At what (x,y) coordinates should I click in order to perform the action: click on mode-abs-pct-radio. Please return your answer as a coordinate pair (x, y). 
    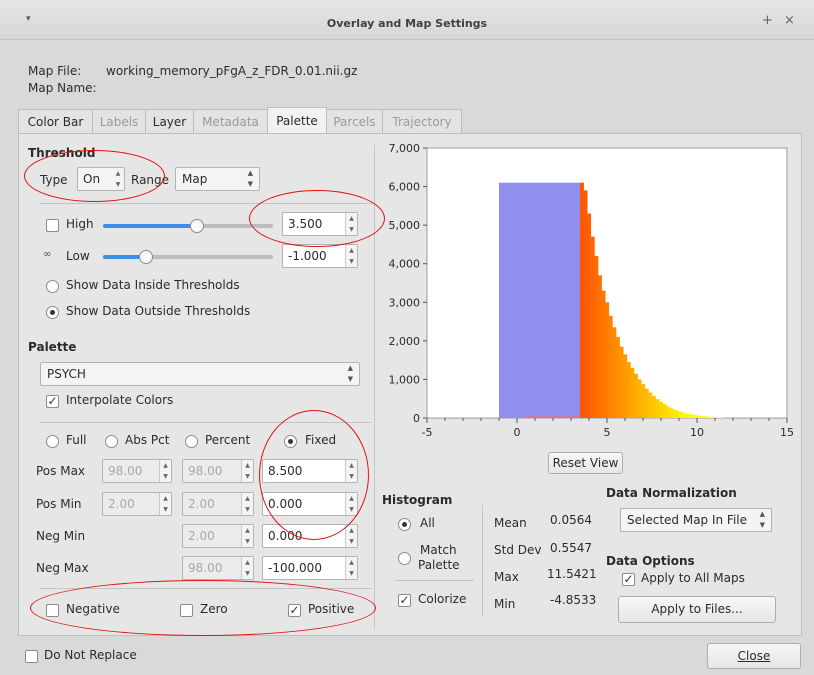
    Looking at the image, I should click on (111, 441).